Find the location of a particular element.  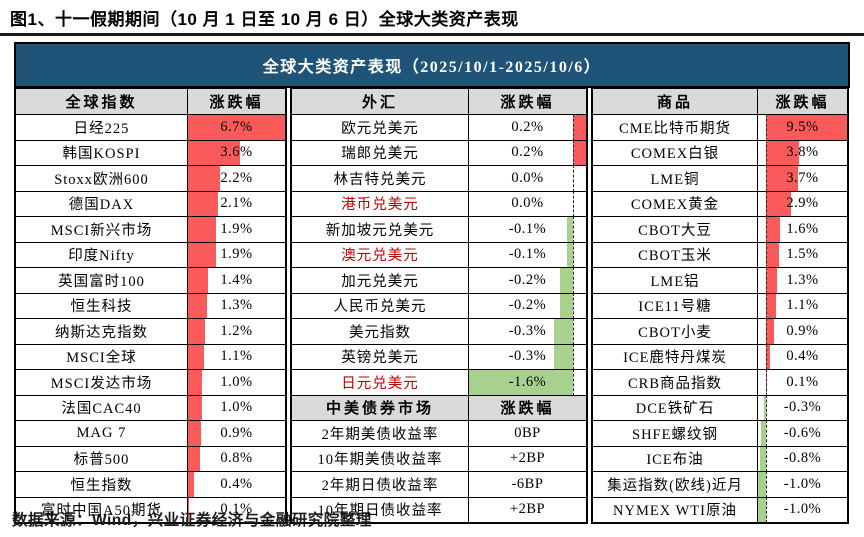

column-header-row: 中美债券市场 涨跌幅 is located at coordinates (439, 407).